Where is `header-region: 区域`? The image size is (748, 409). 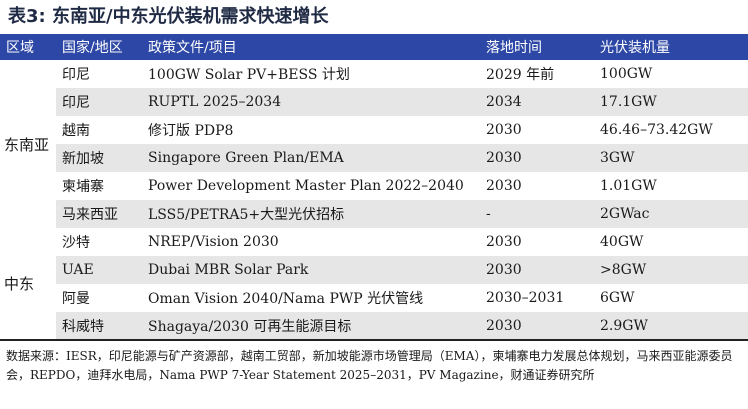
header-region: 区域 is located at coordinates (20, 48).